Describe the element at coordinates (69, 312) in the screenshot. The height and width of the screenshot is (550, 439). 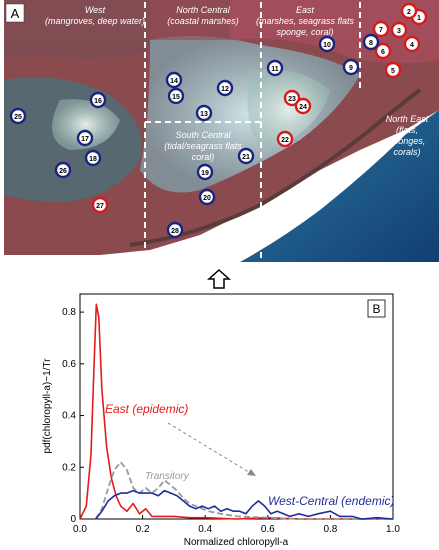
I see `y-tick-label: 0.8` at that location.